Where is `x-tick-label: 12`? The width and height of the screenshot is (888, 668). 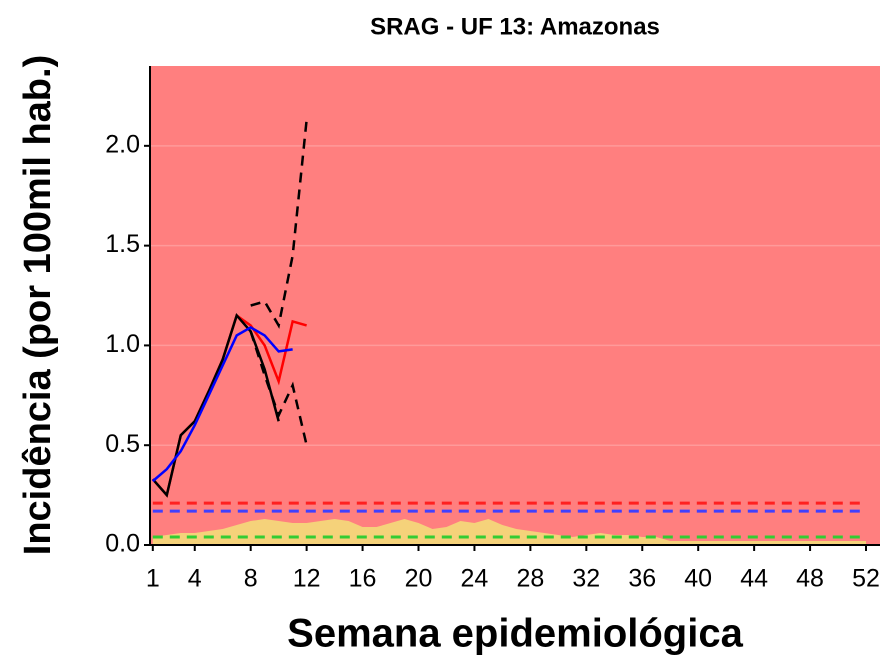 x-tick-label: 12 is located at coordinates (307, 579).